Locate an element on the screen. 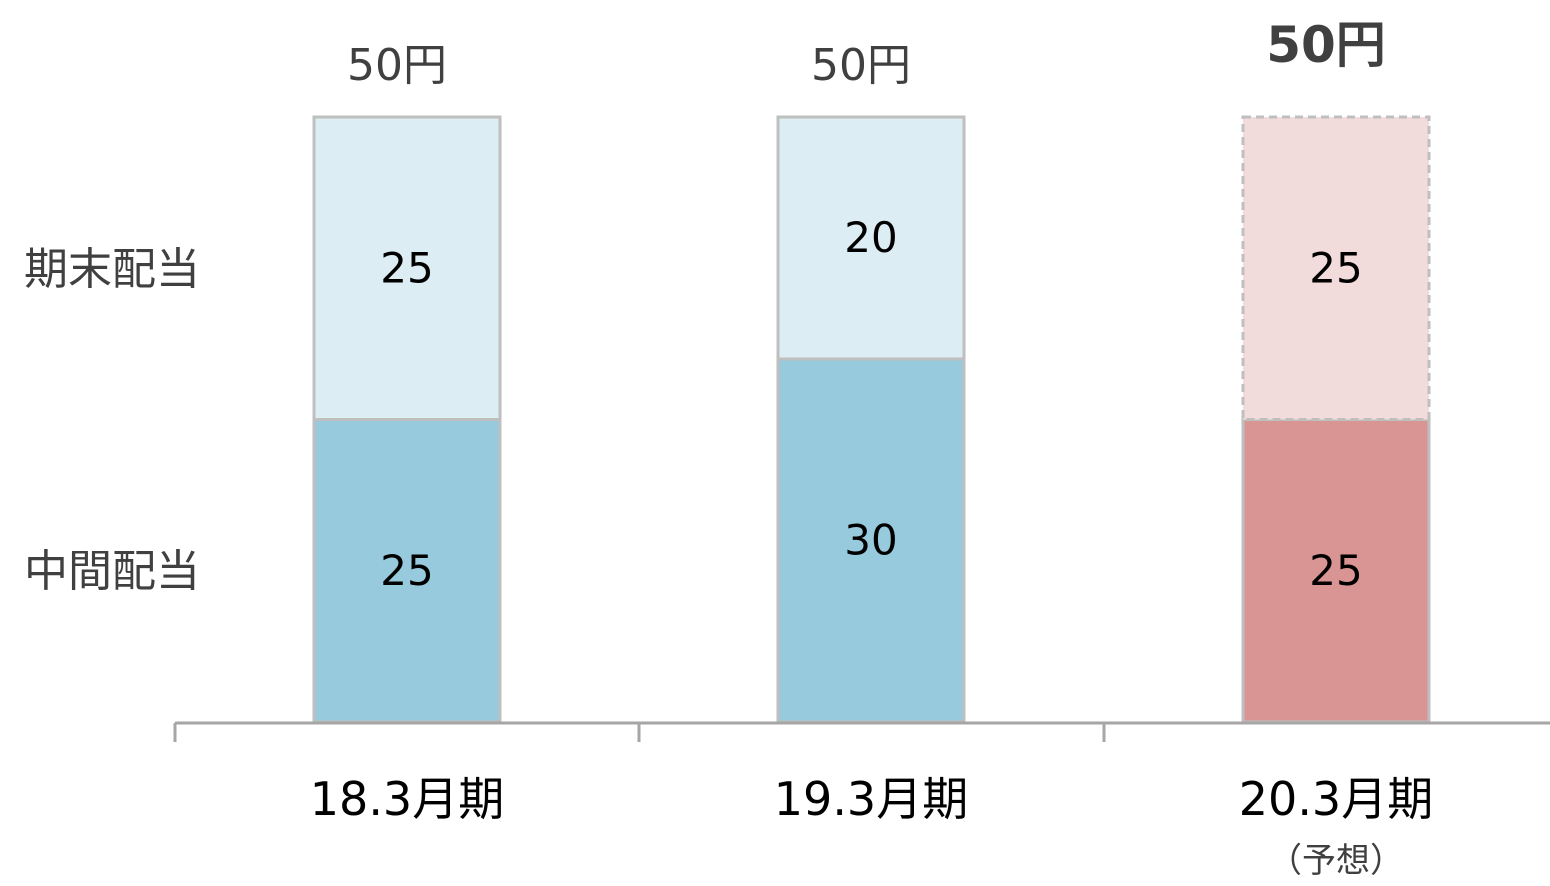 The height and width of the screenshot is (886, 1550). value-label-year-end-1: 20 is located at coordinates (870, 237).